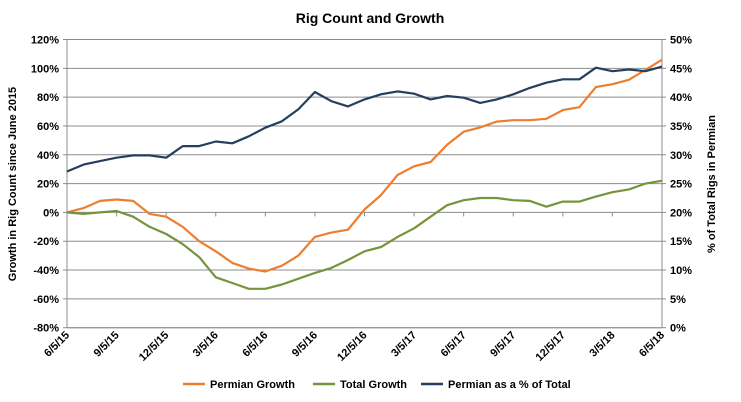  I want to click on x-tick-label: 9/5/15, so click(107, 344).